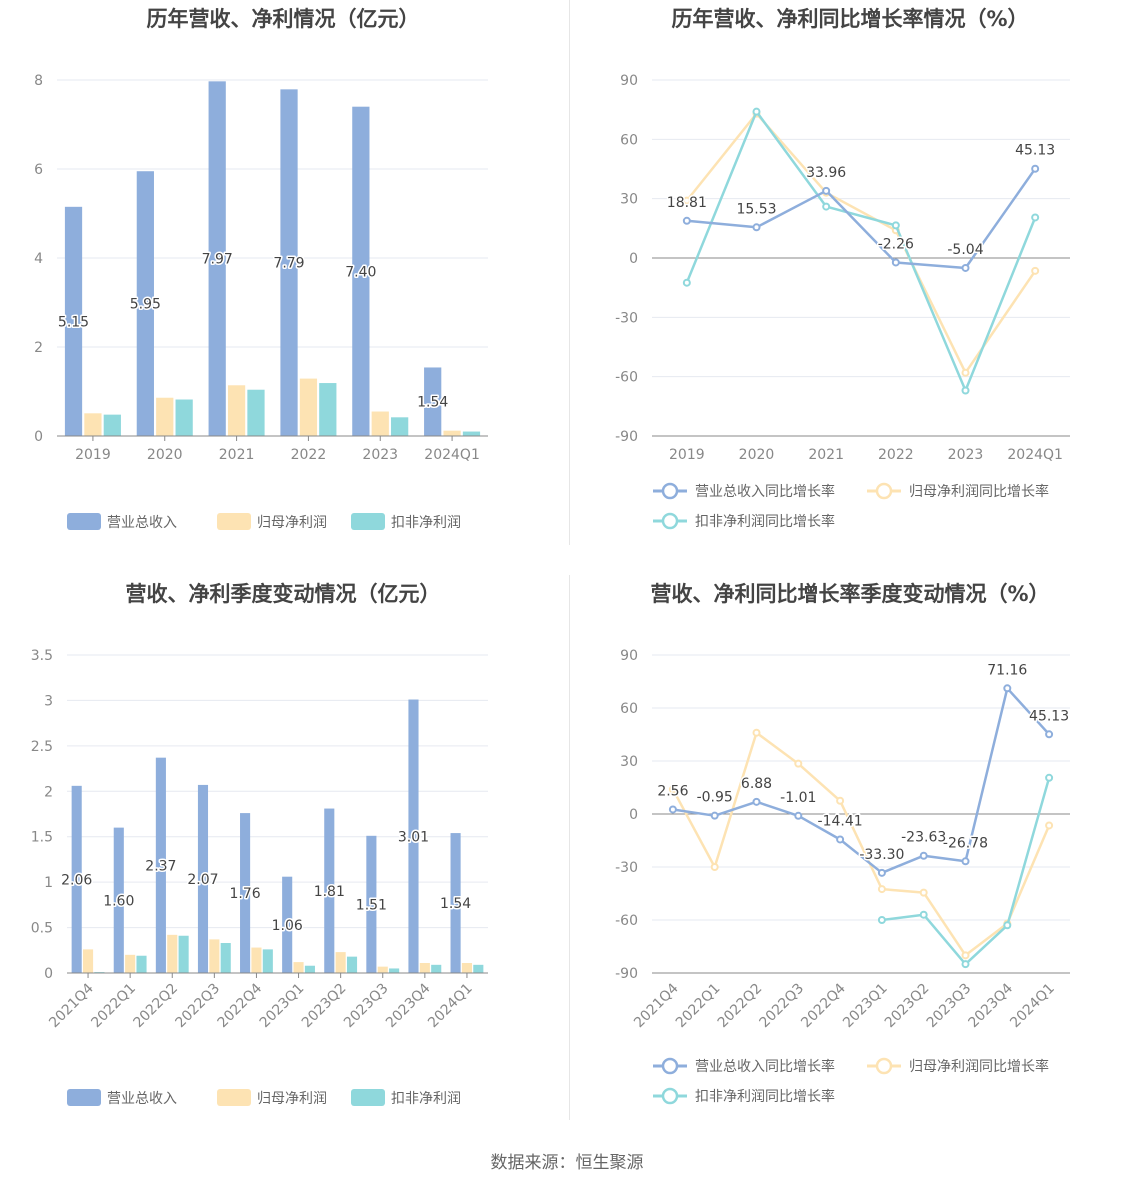 The image size is (1134, 1188). What do you see at coordinates (765, 521) in the screenshot?
I see `legend-label: 扣非净利润同比增长率` at bounding box center [765, 521].